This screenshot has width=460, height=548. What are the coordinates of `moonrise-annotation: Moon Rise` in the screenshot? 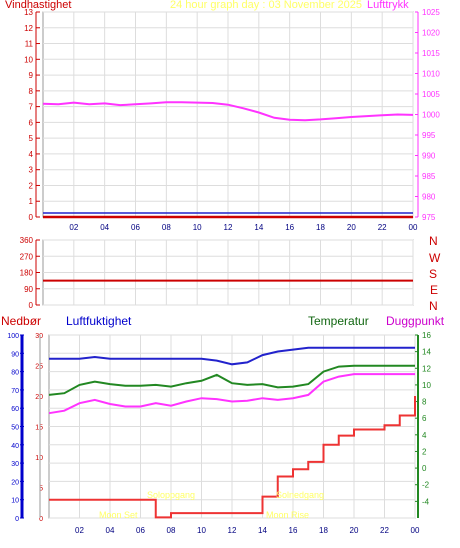 It's located at (288, 515).